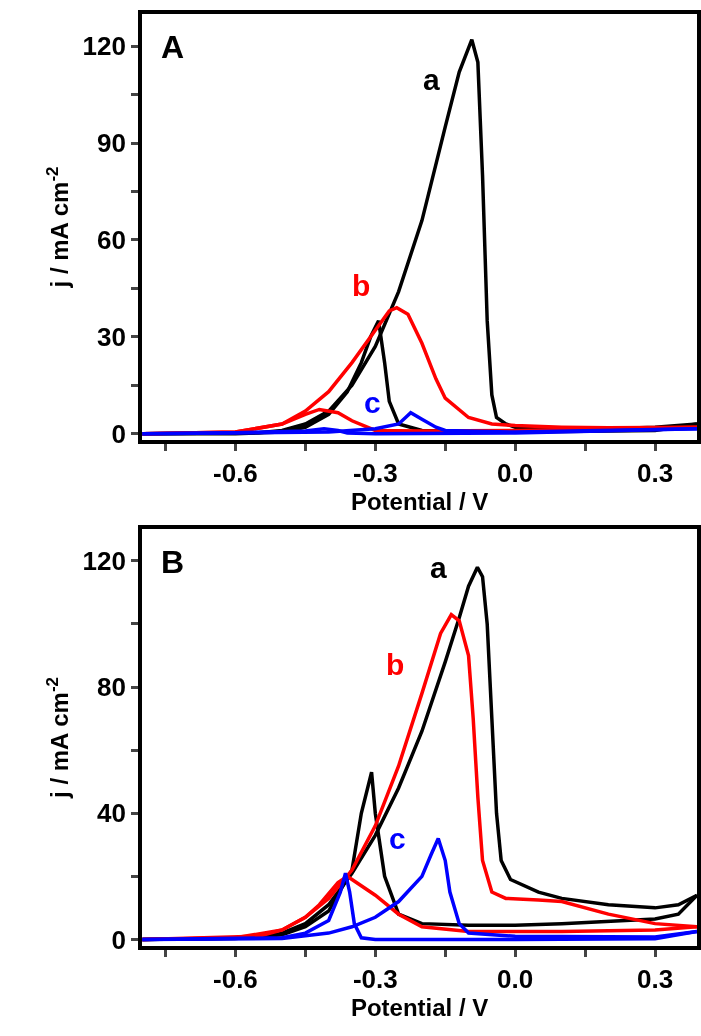 The image size is (701, 1036). Describe the element at coordinates (173, 47) in the screenshot. I see `text: A` at that location.